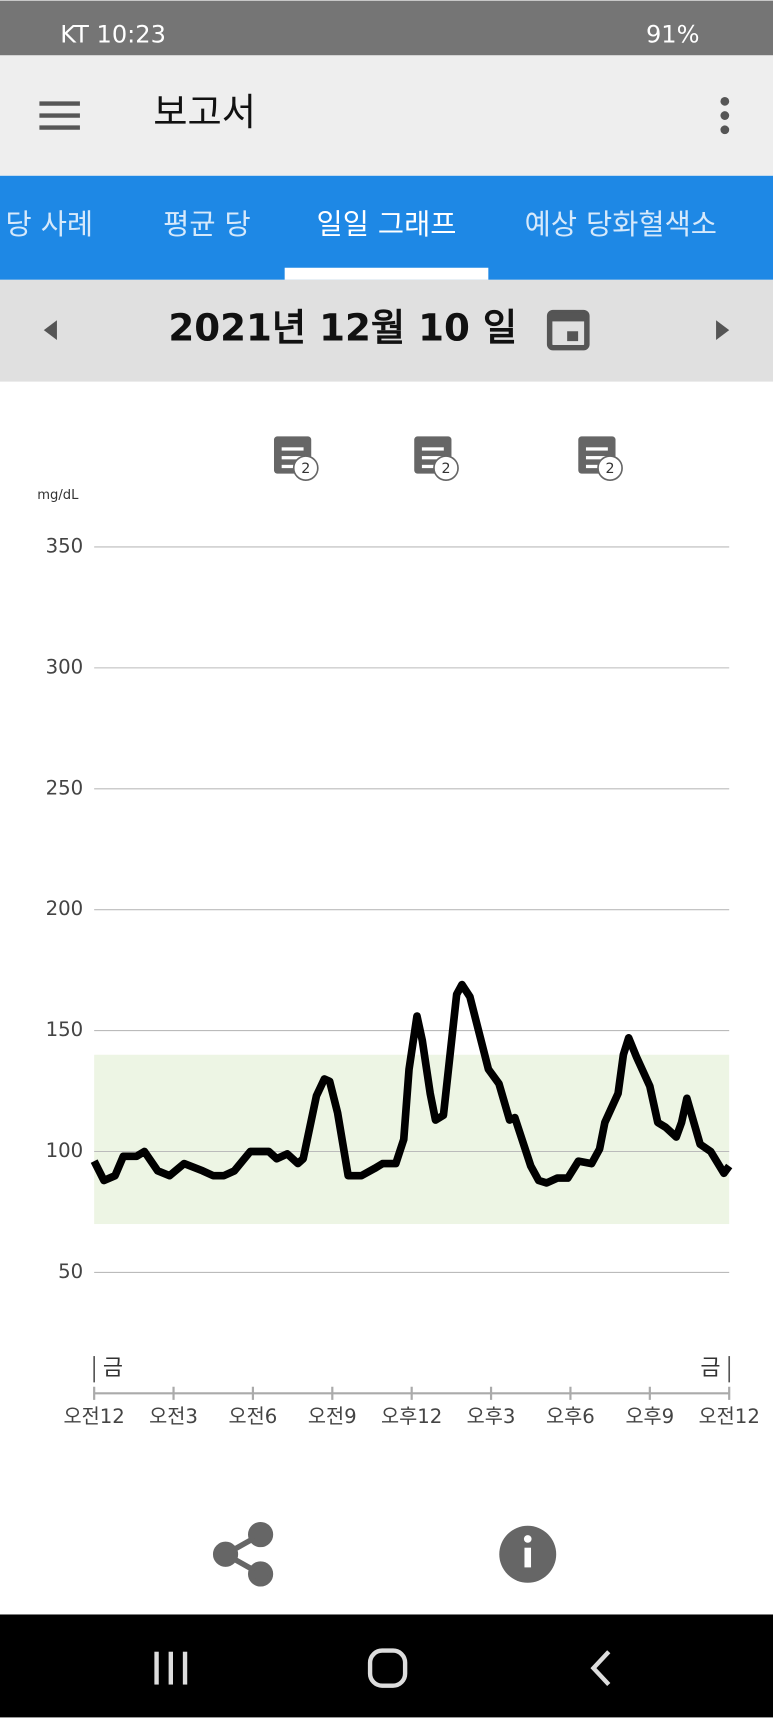  I want to click on y-tick-label: 350, so click(65, 545).